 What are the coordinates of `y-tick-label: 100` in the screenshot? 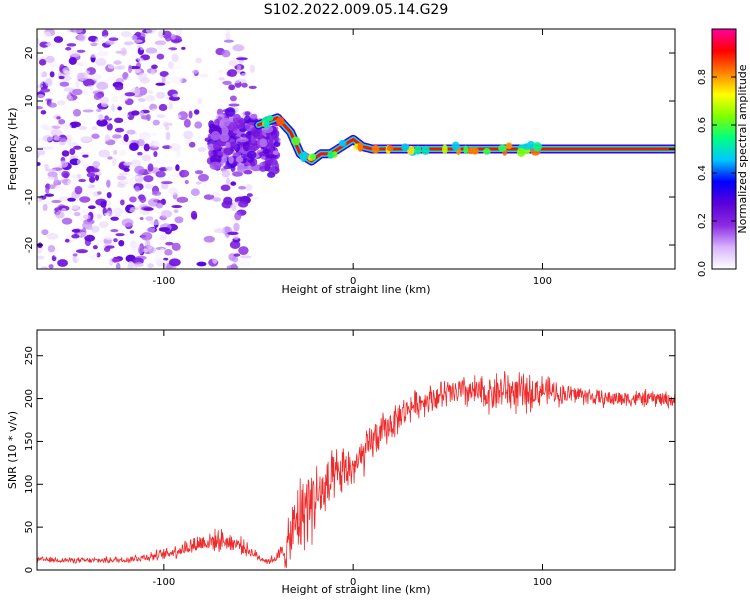 It's located at (29, 484).